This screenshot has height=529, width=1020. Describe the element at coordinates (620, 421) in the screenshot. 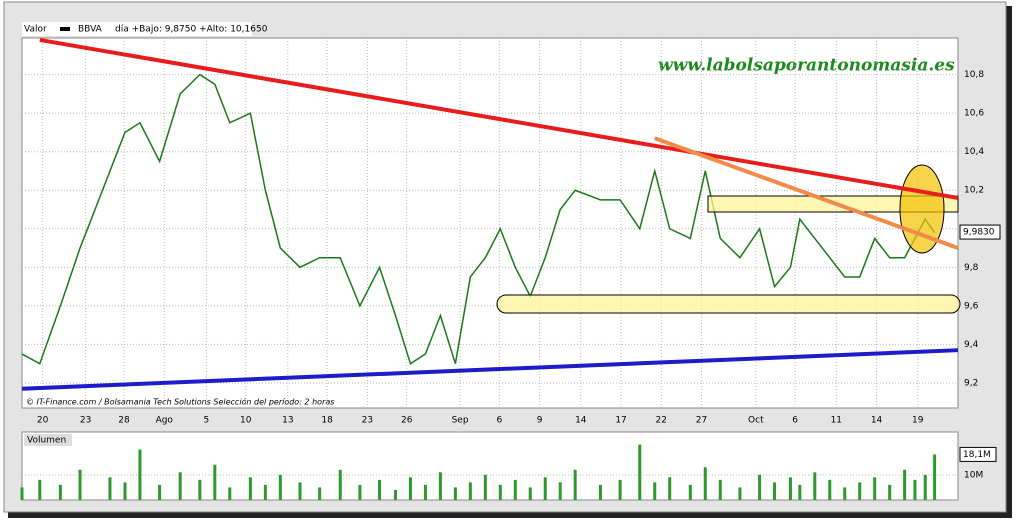

I see `x-tick-label: 17` at that location.